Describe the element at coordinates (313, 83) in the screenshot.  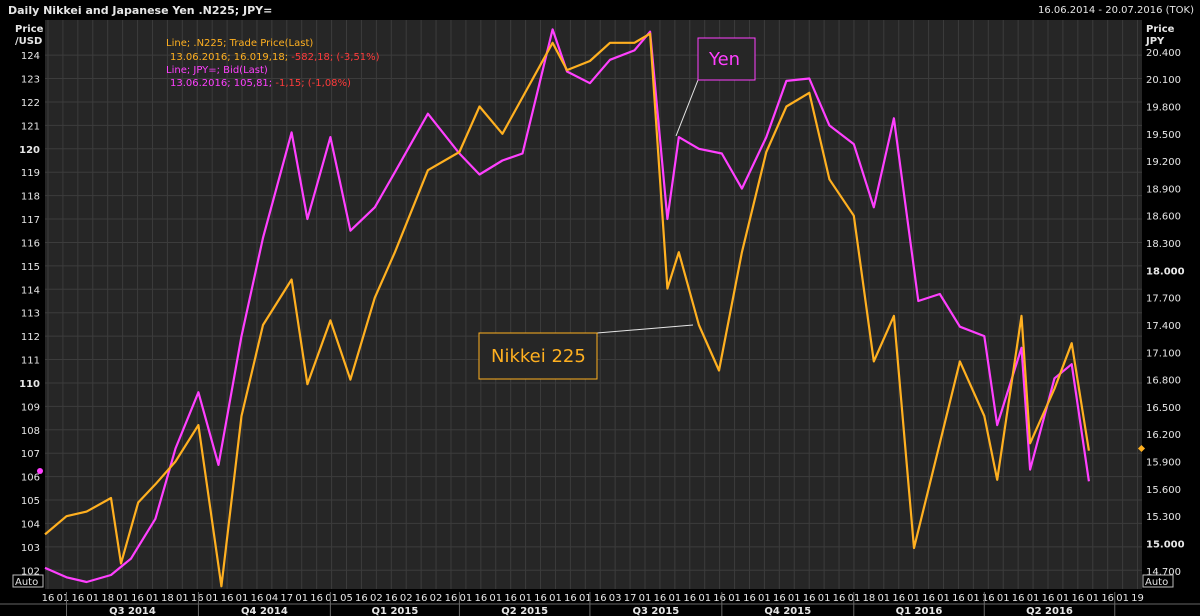
I see `legend-yen-change: -1,15; (-1,08%)` at that location.